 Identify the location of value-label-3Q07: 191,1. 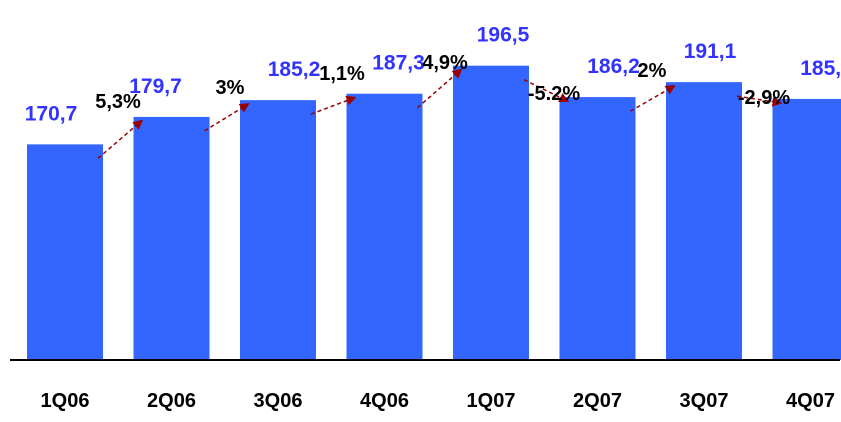
(710, 51).